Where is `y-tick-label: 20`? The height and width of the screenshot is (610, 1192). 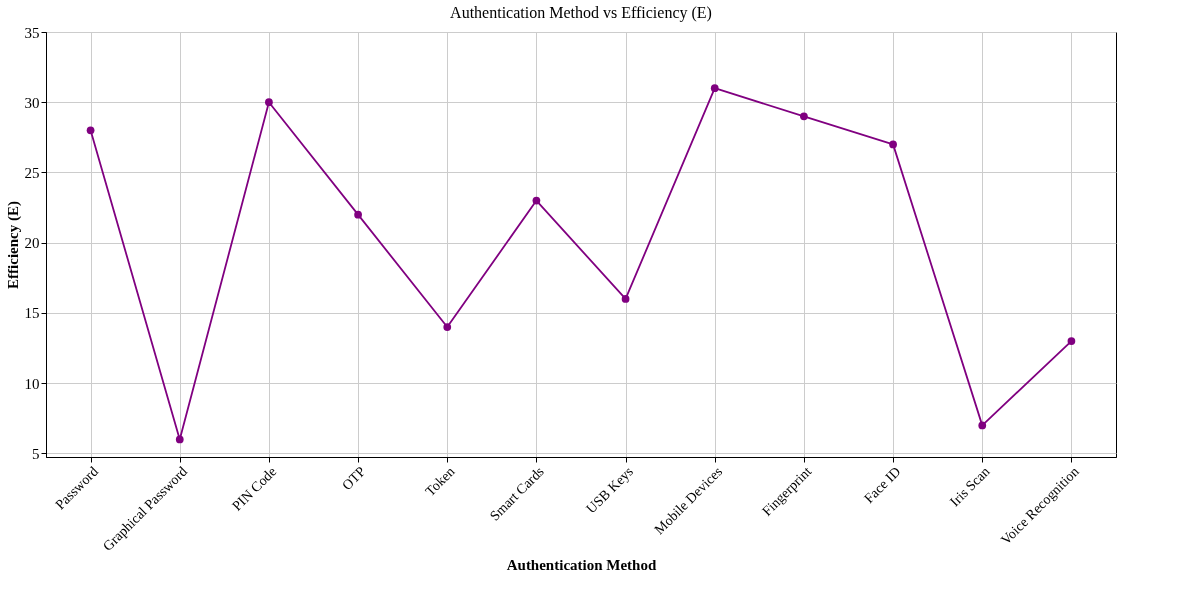 y-tick-label: 20 is located at coordinates (32, 243).